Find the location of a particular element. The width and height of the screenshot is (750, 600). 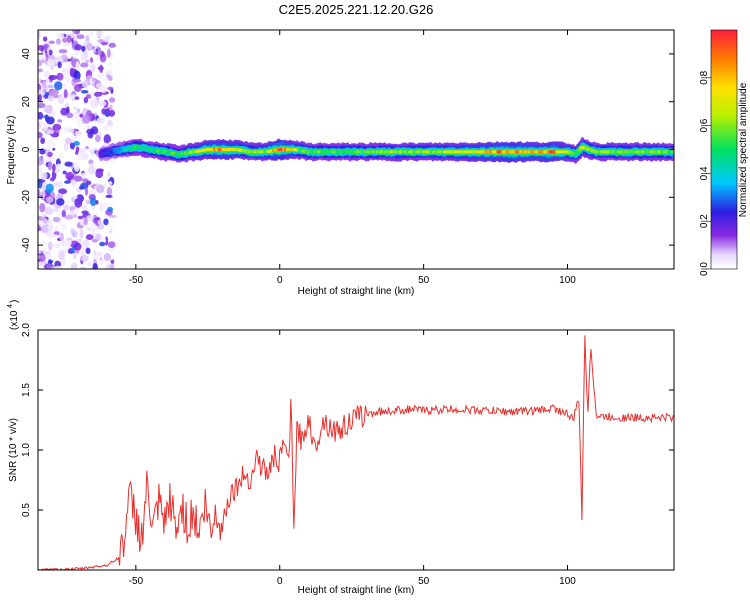

colorbar-gradient is located at coordinates (724, 149).